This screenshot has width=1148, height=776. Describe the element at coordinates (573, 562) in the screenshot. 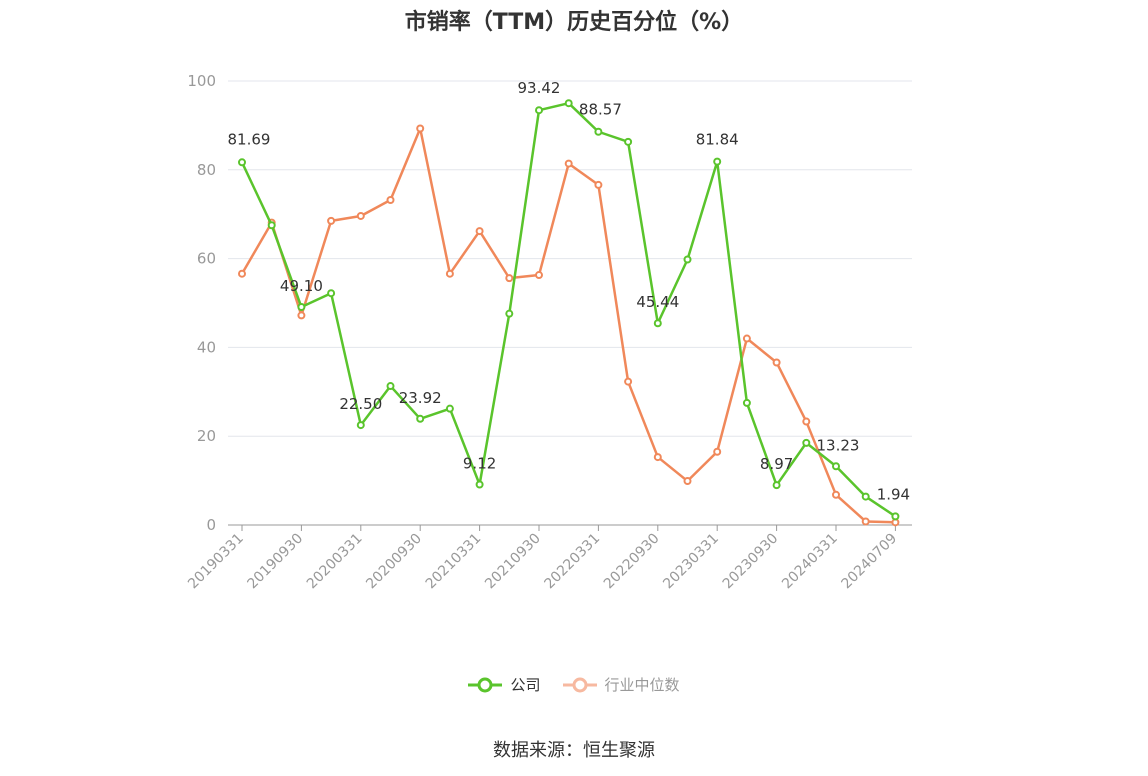

I see `x-tick-label: 20220331` at that location.